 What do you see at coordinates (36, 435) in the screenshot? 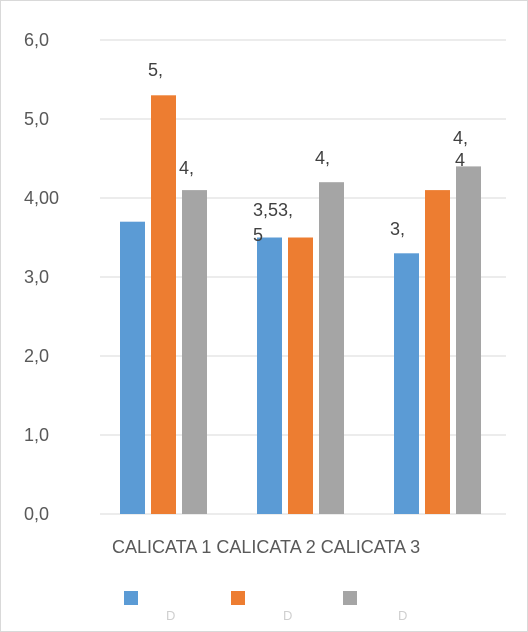
I see `y-tick-label: 1,0` at bounding box center [36, 435].